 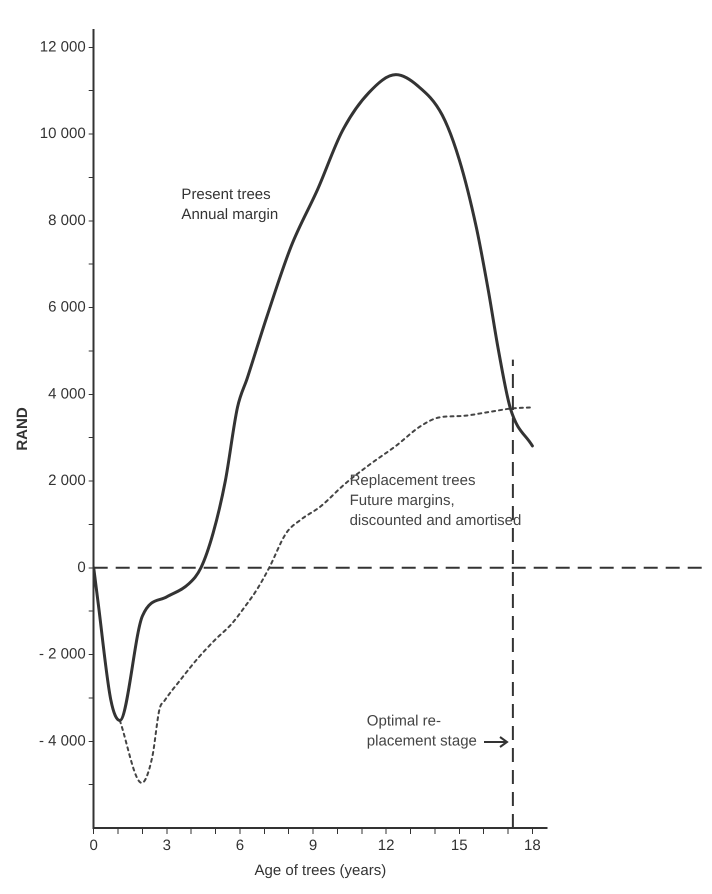 I want to click on y-axis-title: RAND, so click(x=23, y=429).